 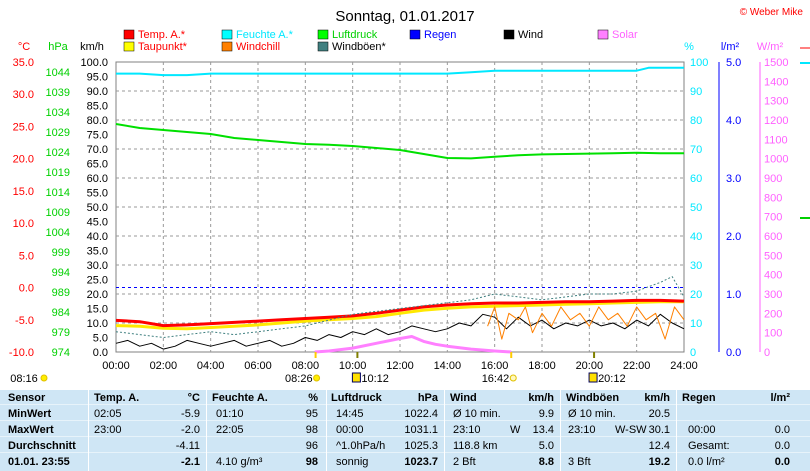 What do you see at coordinates (773, 237) in the screenshot?
I see `solar-tick-label: 600` at bounding box center [773, 237].